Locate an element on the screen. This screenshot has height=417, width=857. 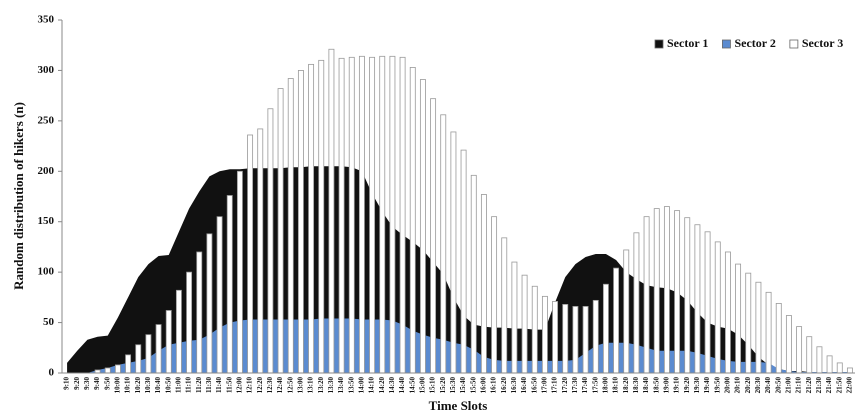
x-tick-label: 20:30 is located at coordinates (758, 385).